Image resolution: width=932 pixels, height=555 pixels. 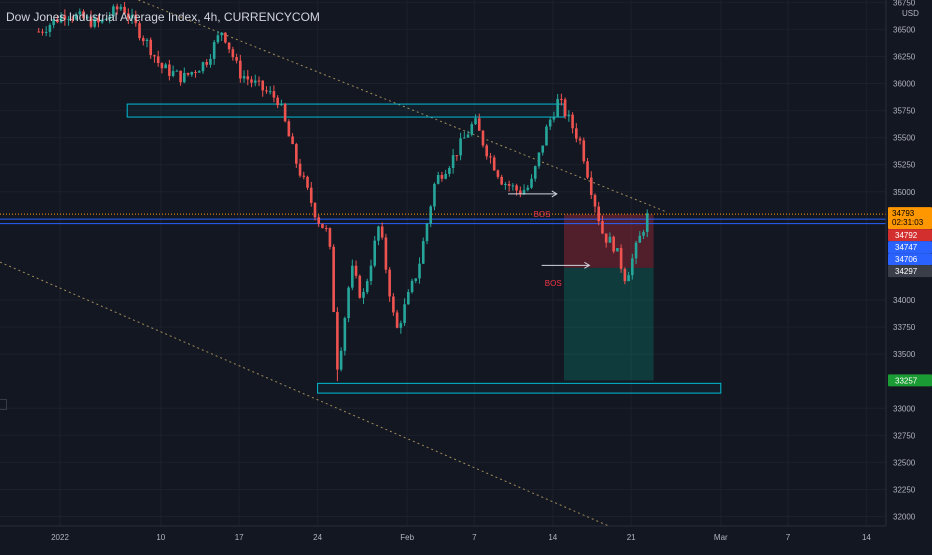 What do you see at coordinates (587, 265) in the screenshot?
I see `bos-arrow-lower-head` at bounding box center [587, 265].